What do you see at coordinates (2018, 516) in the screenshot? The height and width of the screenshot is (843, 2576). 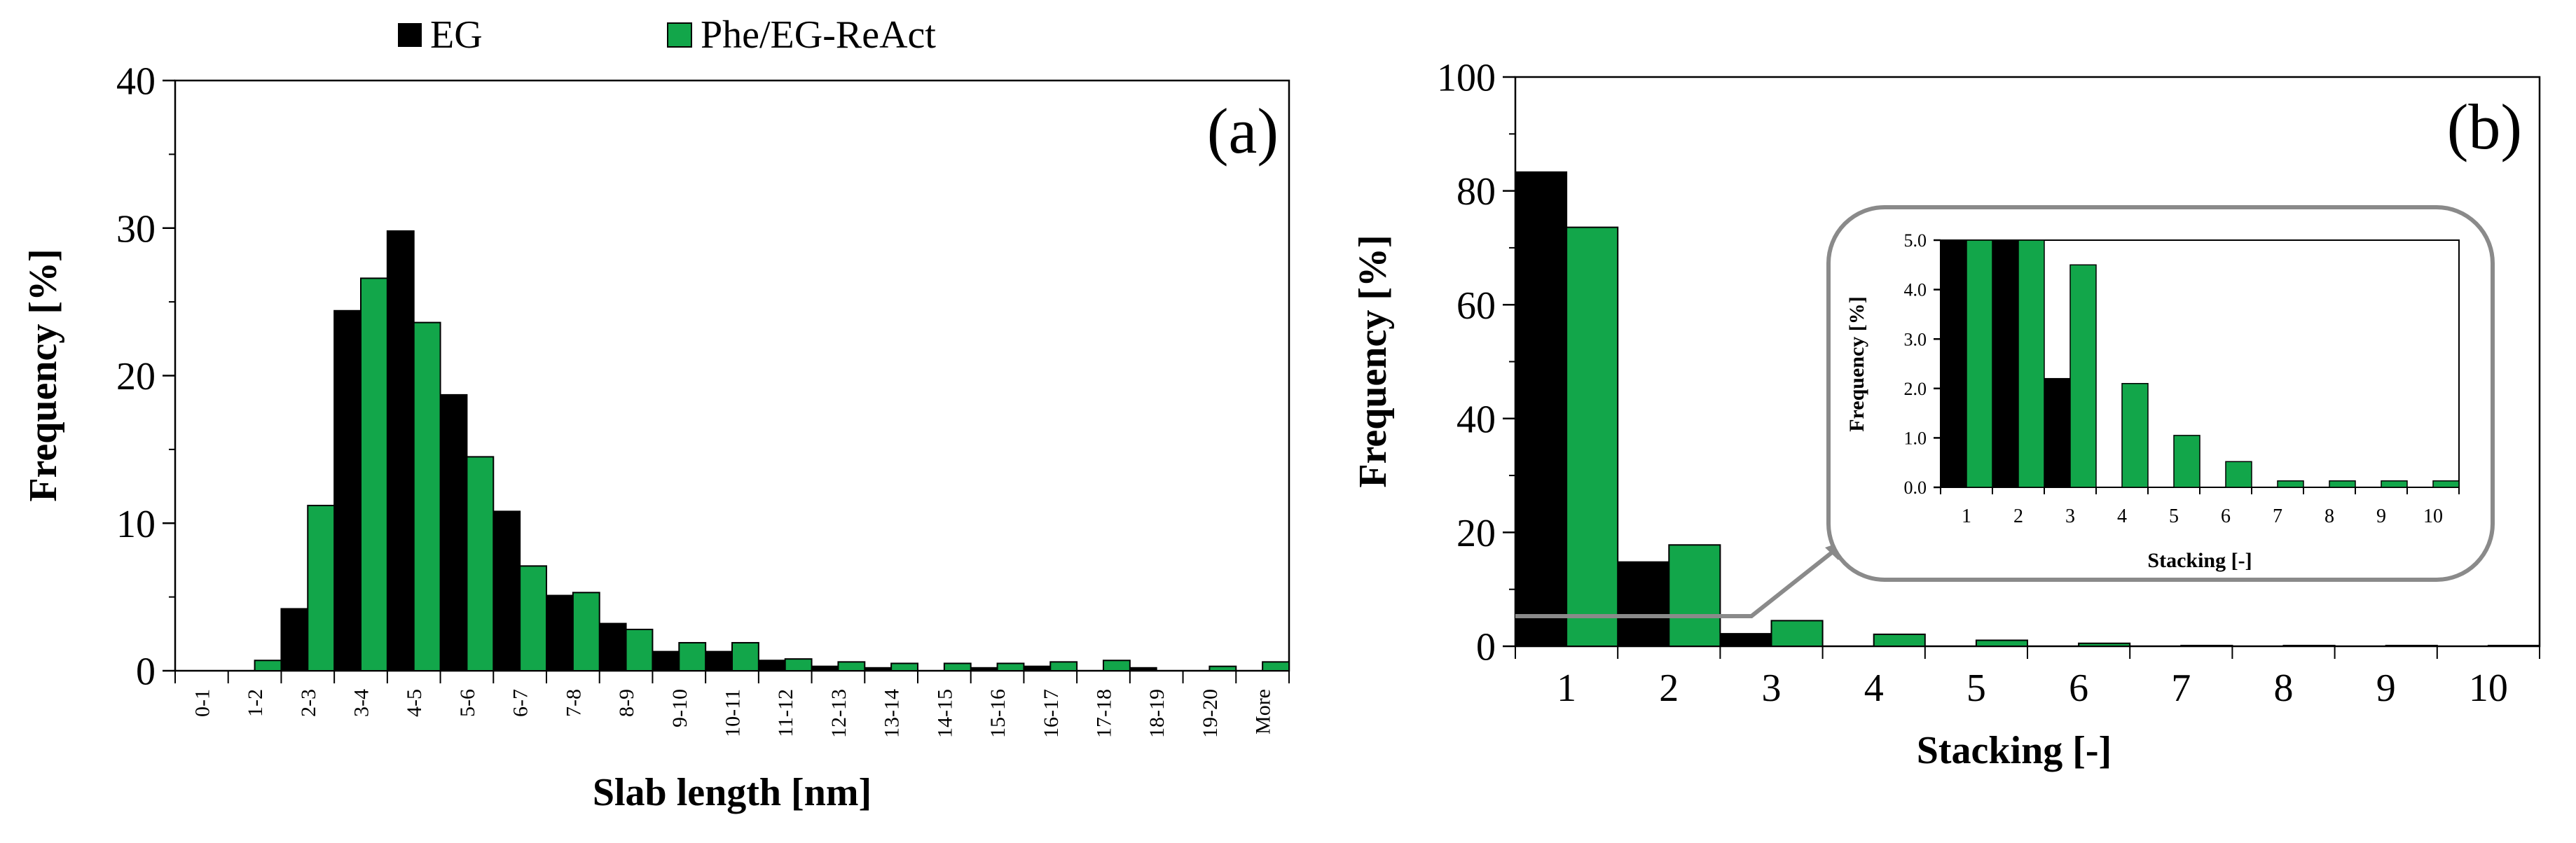 I see `x-tick-label: 2` at bounding box center [2018, 516].